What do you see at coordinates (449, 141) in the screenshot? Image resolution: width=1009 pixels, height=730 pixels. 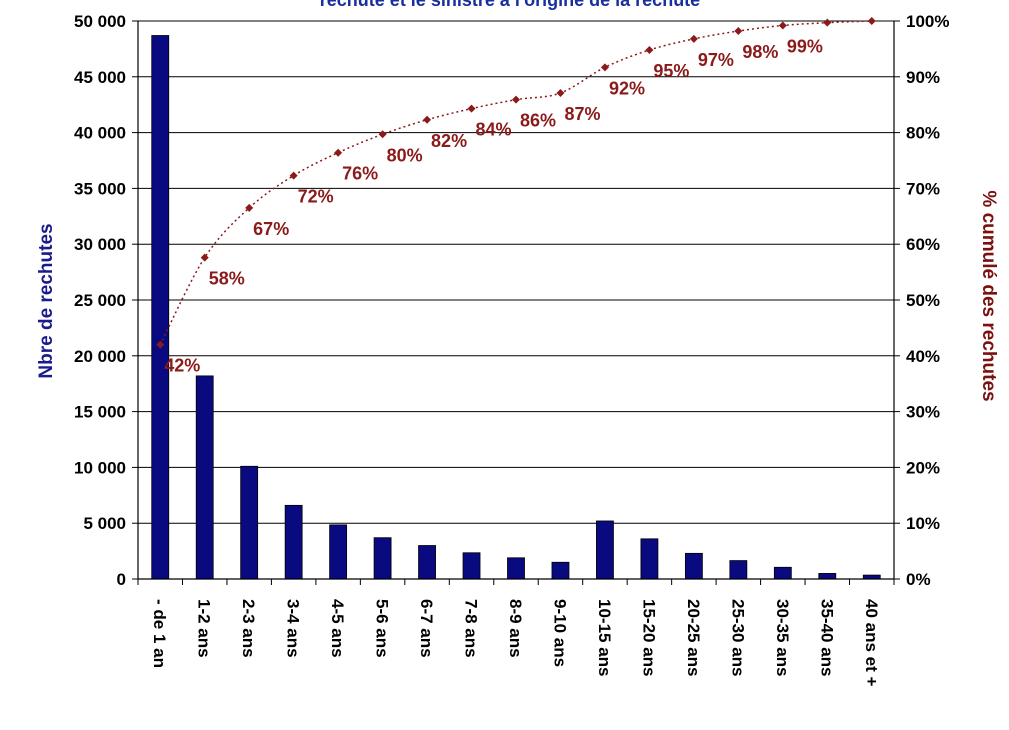 I see `cumulative-point-label: 82%` at bounding box center [449, 141].